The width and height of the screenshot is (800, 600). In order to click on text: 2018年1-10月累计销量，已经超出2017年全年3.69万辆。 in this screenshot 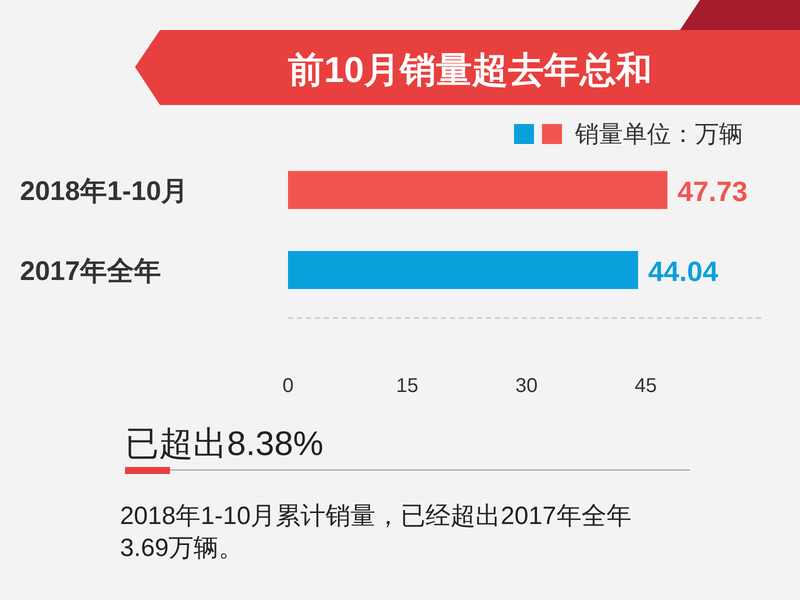, I will do `click(376, 532)`.